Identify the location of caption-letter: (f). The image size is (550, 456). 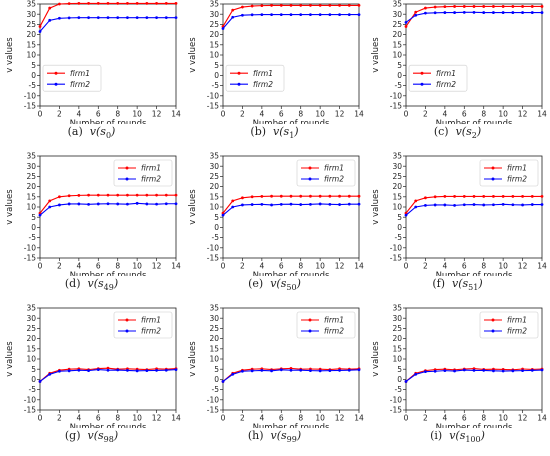
(438, 283).